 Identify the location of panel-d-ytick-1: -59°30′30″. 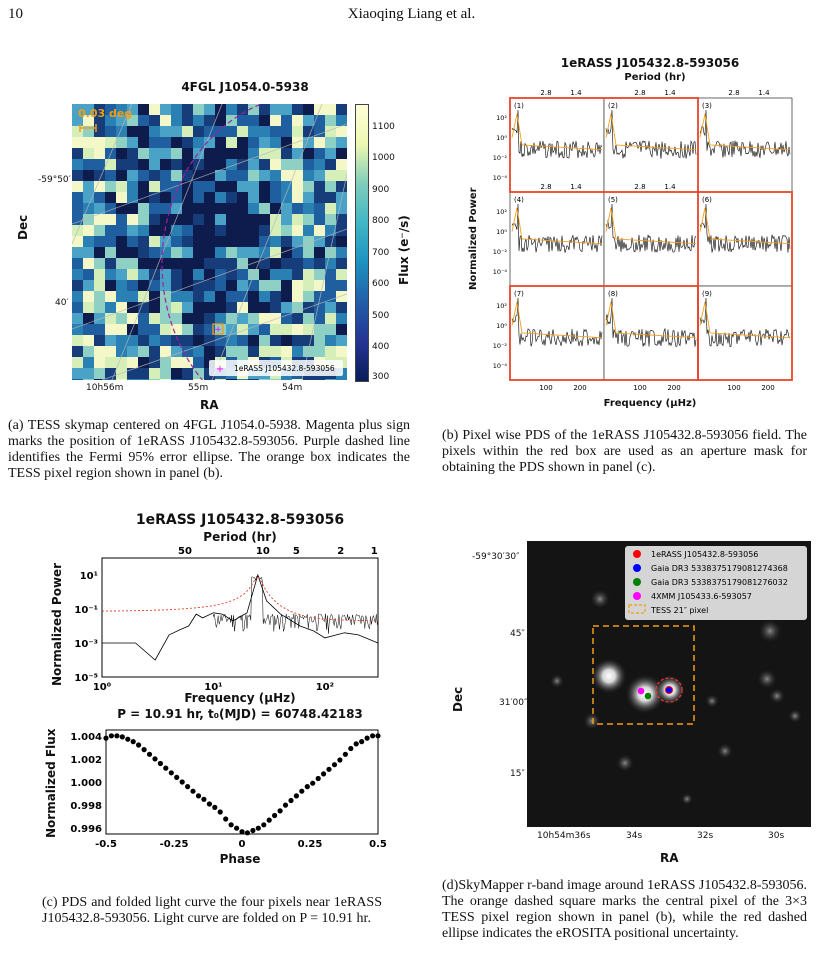
(496, 557).